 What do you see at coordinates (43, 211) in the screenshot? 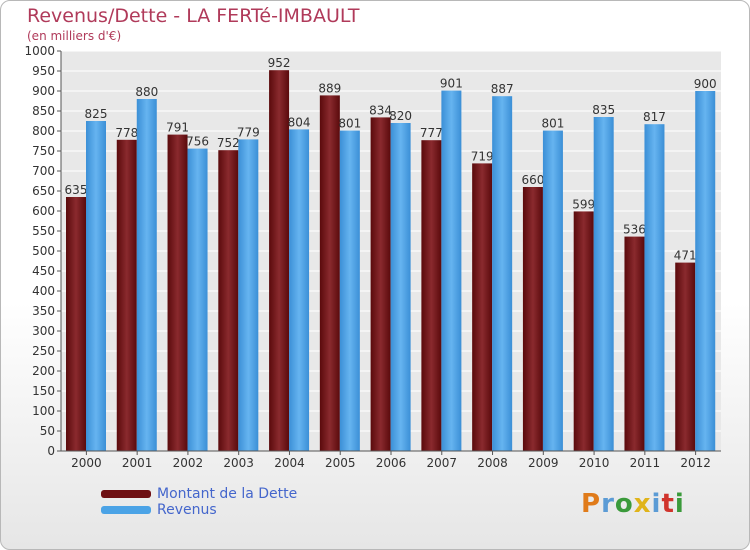
I see `y-tick-label: 600` at bounding box center [43, 211].